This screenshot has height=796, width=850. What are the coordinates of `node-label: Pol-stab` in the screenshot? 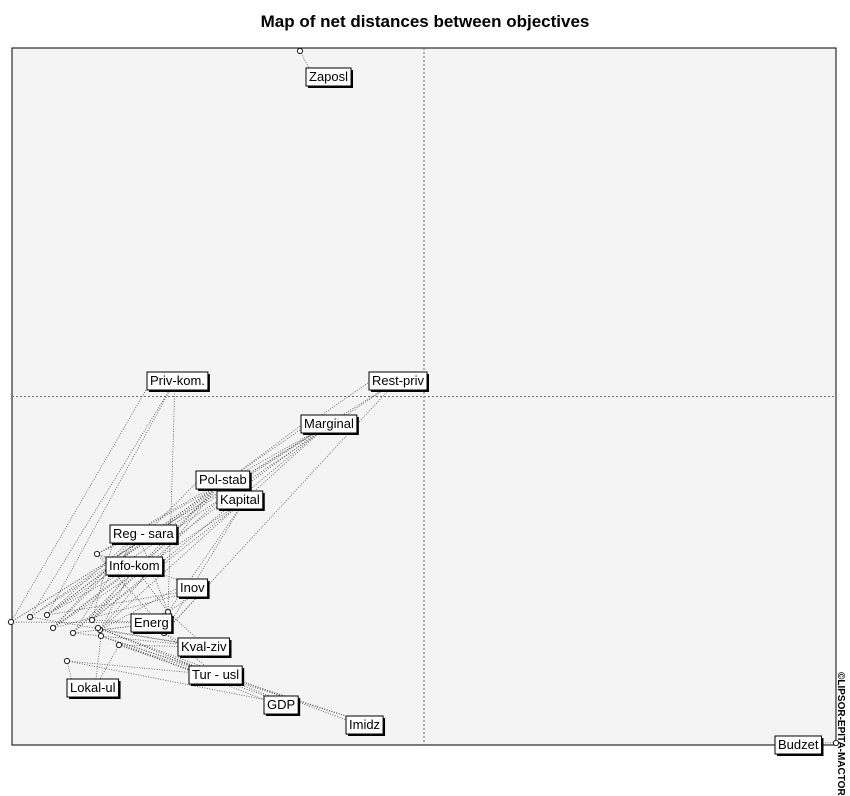 It's located at (223, 480).